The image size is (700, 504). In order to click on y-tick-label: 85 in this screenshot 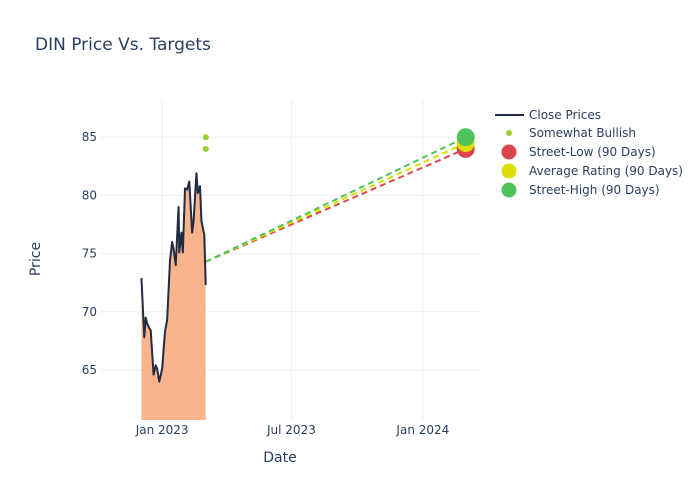, I will do `click(89, 137)`.